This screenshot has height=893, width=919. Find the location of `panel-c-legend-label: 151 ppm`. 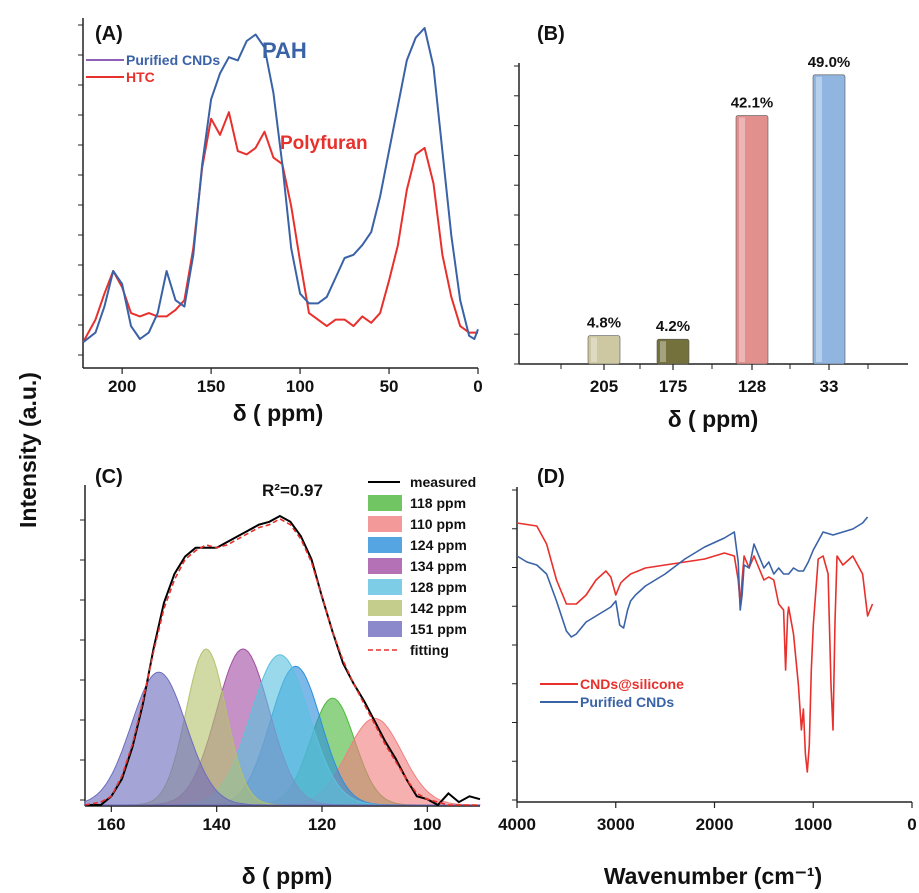

panel-c-legend-label: 151 ppm is located at coordinates (438, 629).